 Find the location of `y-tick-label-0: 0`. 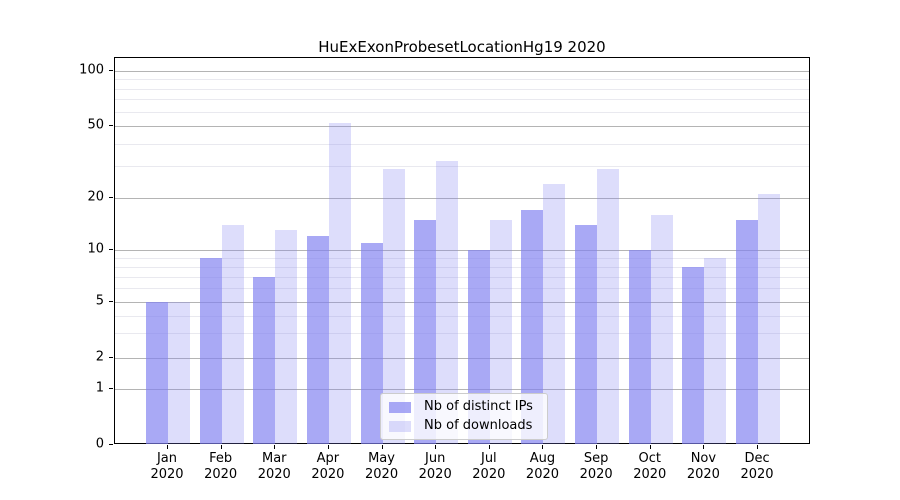

y-tick-label-0: 0 is located at coordinates (99, 444).